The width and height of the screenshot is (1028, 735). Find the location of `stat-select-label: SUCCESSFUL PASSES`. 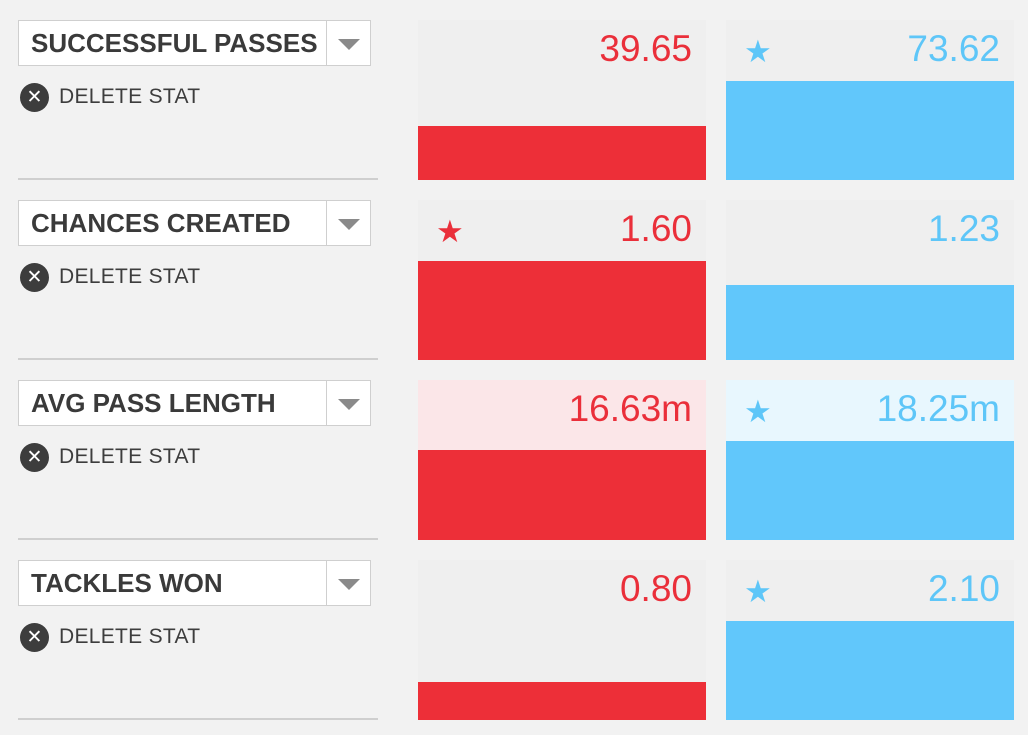

stat-select-label: SUCCESSFUL PASSES is located at coordinates (174, 43).